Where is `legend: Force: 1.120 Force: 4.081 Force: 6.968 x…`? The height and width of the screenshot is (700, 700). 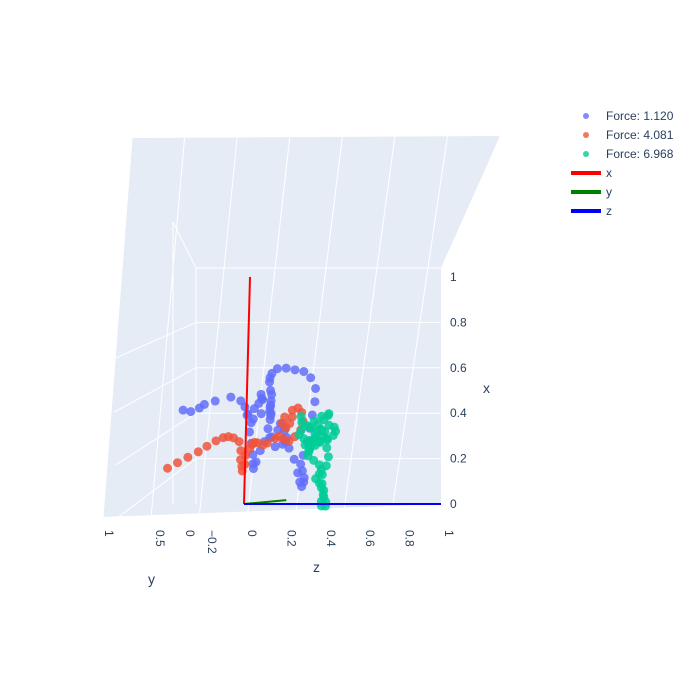 legend: Force: 1.120 Force: 4.081 Force: 6.968 x… is located at coordinates (621, 163).